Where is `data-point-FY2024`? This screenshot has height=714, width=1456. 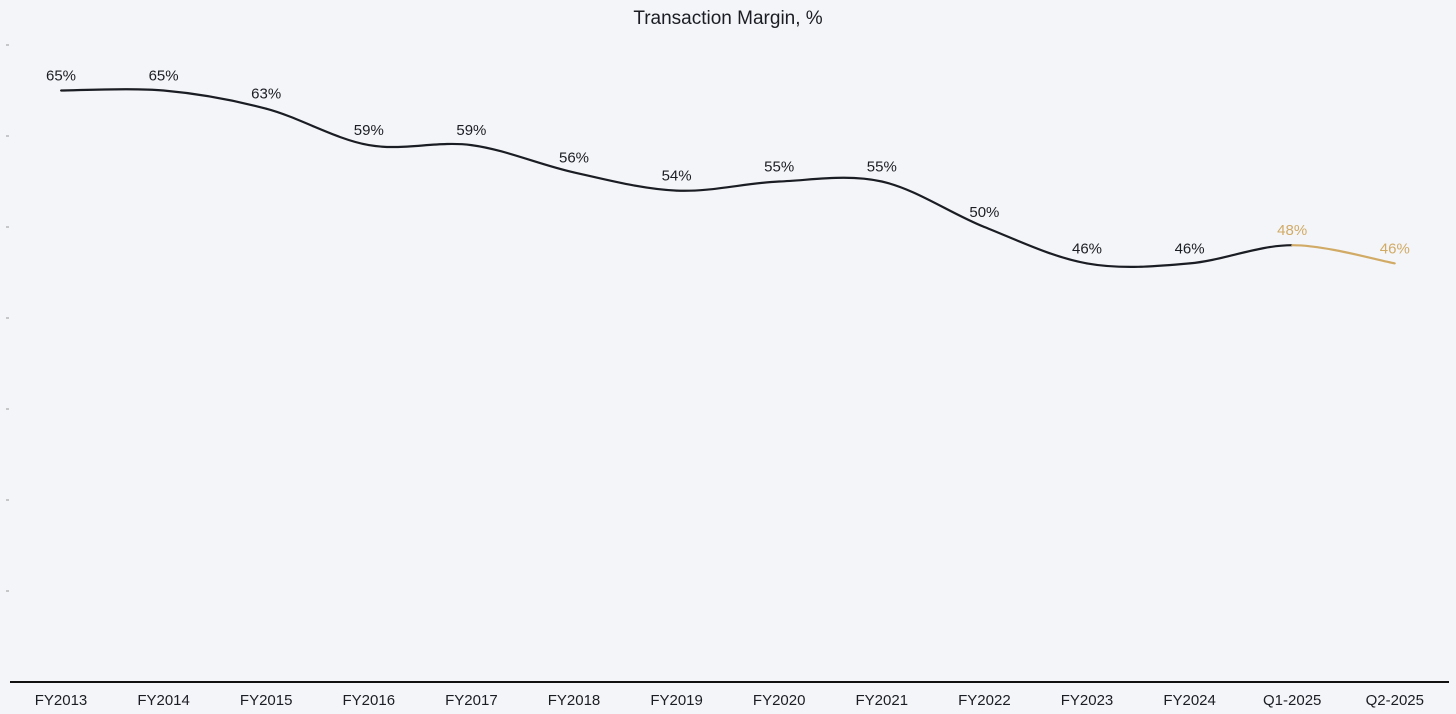 data-point-FY2024 is located at coordinates (1189, 263).